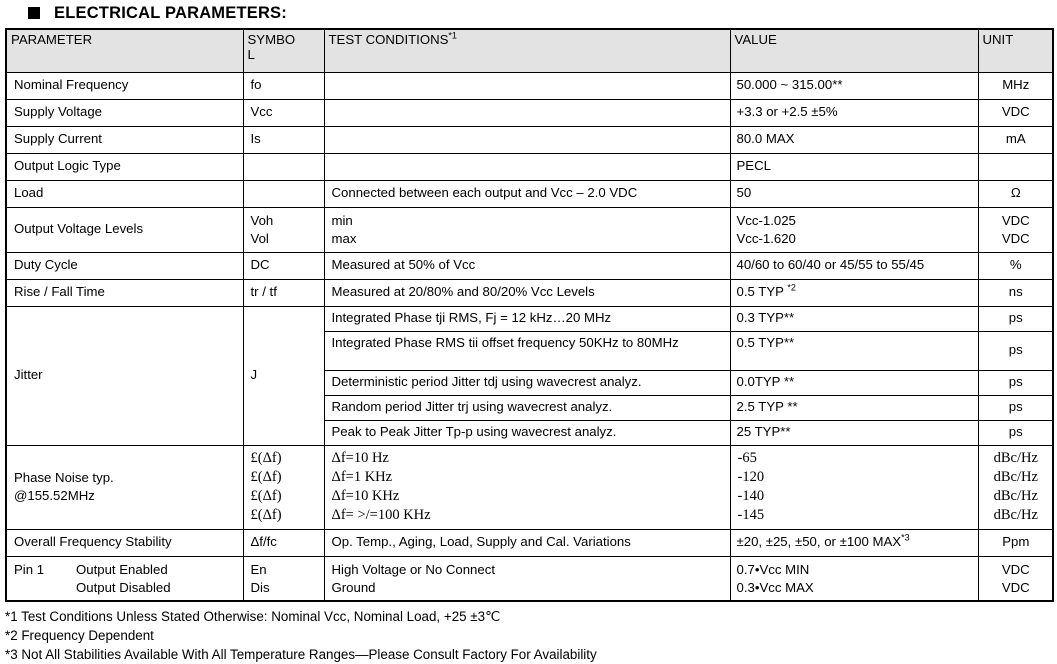 Image resolution: width=1057 pixels, height=664 pixels. I want to click on cell-parameter: Nominal Frequency, so click(124, 86).